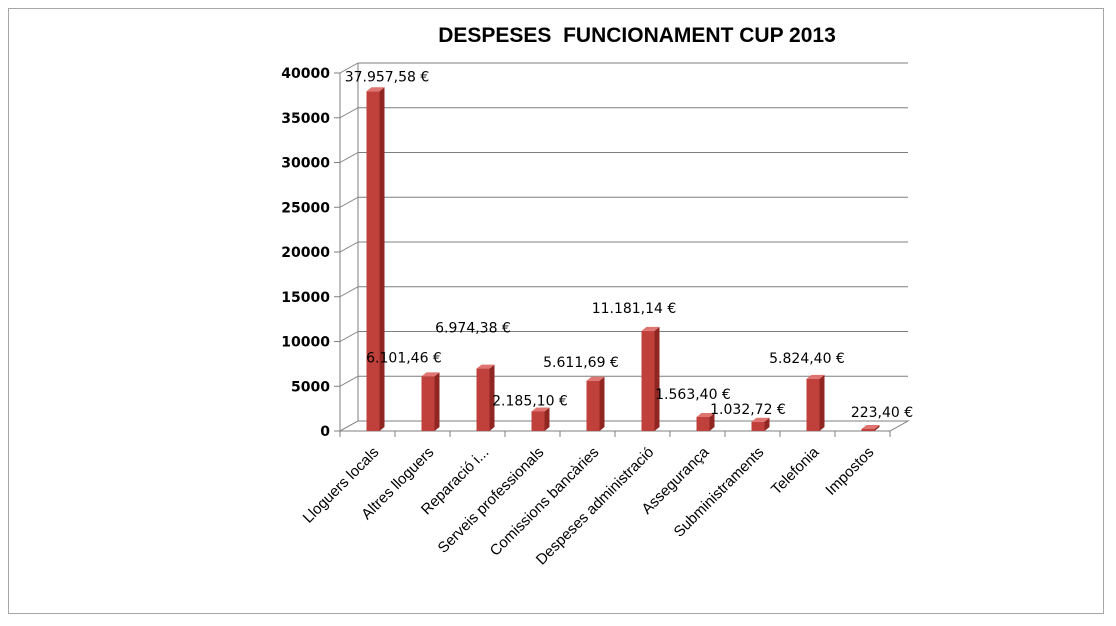 This screenshot has height=626, width=1116. I want to click on y-tick-label: 5000, so click(310, 387).